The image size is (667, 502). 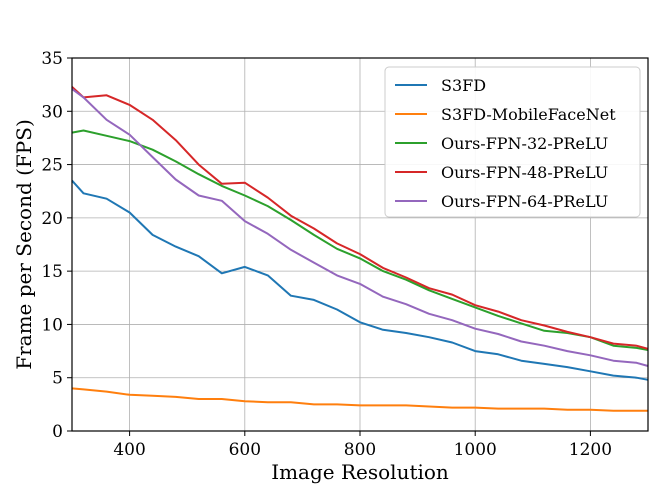 What do you see at coordinates (24, 244) in the screenshot?
I see `y-axis-label: Frame per Second (FPS)` at bounding box center [24, 244].